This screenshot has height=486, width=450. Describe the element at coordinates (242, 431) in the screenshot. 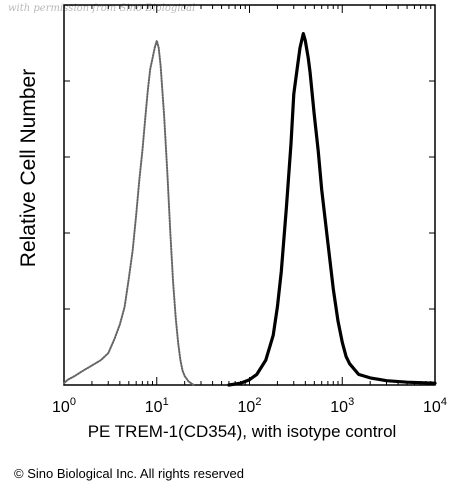

I see `x-axis-label: PE TREM-1(CD354), with isotype control` at that location.